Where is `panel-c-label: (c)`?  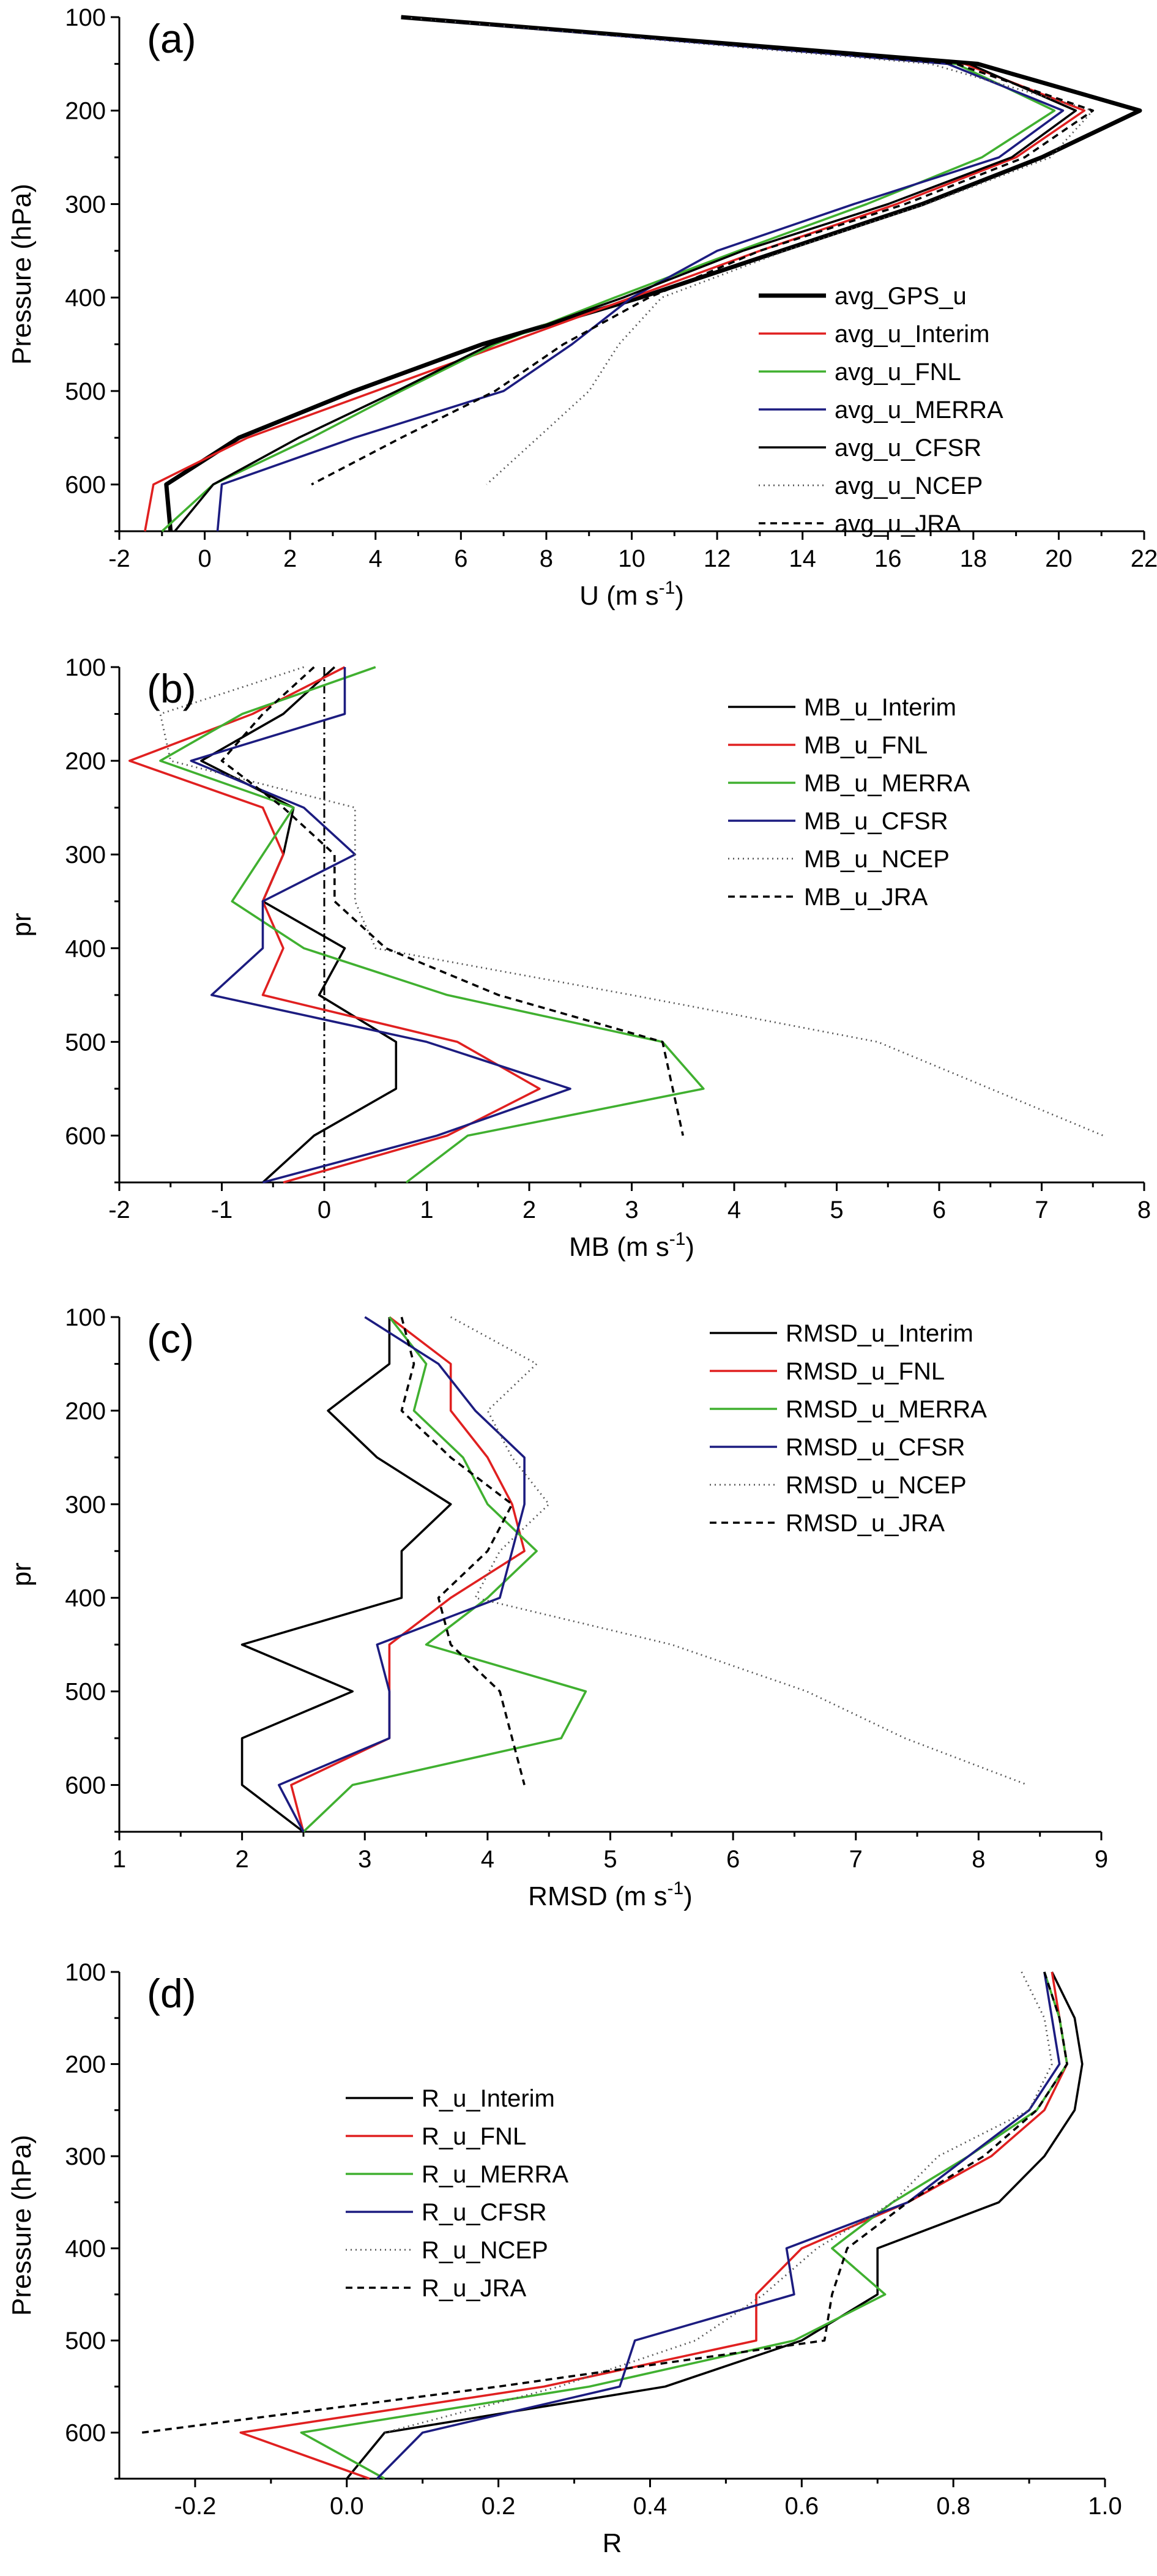
panel-c-label: (c) is located at coordinates (171, 1338).